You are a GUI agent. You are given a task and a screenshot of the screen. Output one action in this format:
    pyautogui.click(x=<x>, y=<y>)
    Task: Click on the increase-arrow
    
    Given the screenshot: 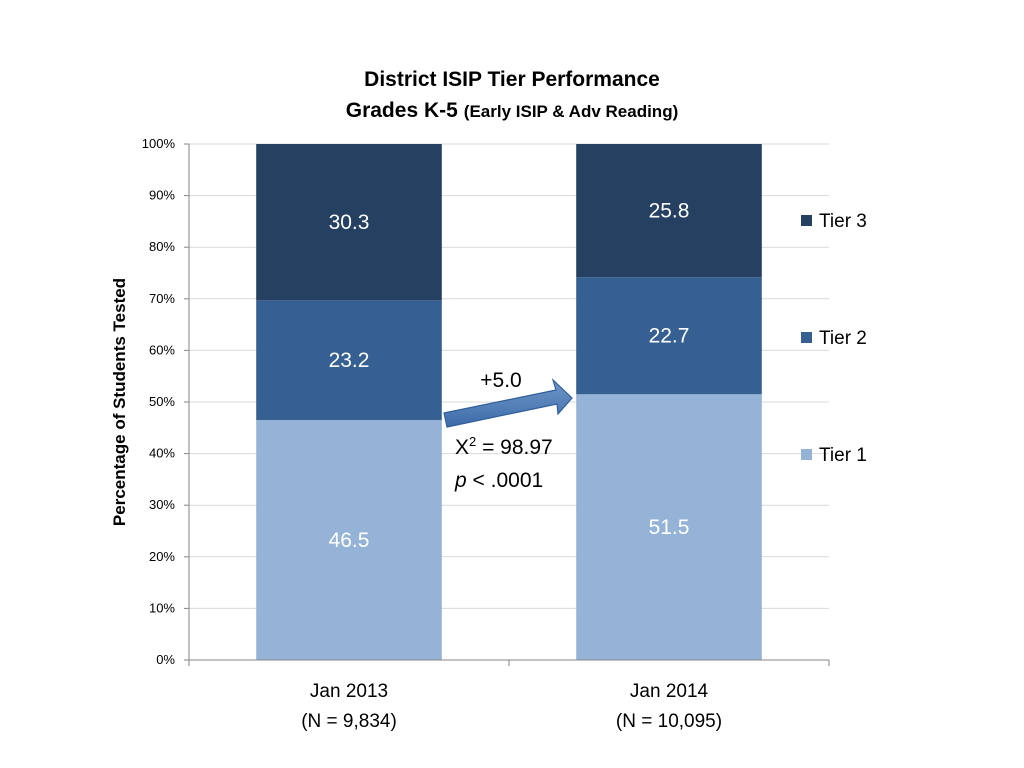 What is the action you would take?
    pyautogui.click(x=508, y=403)
    